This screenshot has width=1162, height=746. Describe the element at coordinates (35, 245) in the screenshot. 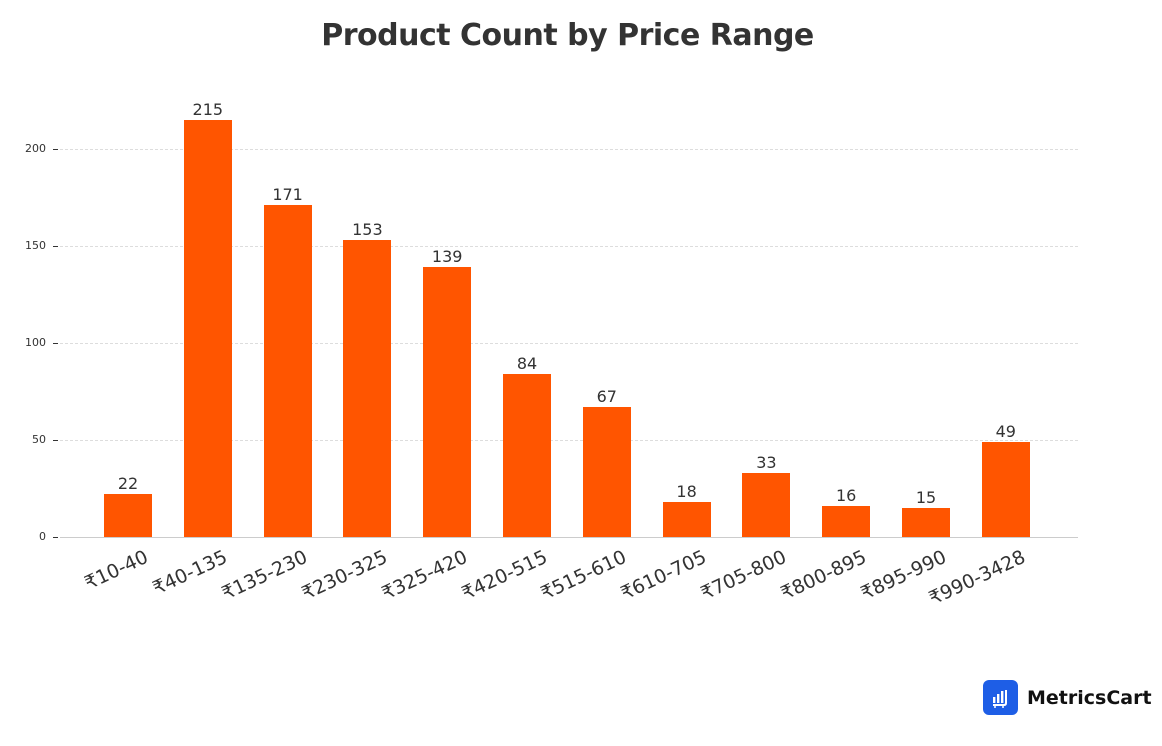

I see `y-tick-label: 150` at that location.